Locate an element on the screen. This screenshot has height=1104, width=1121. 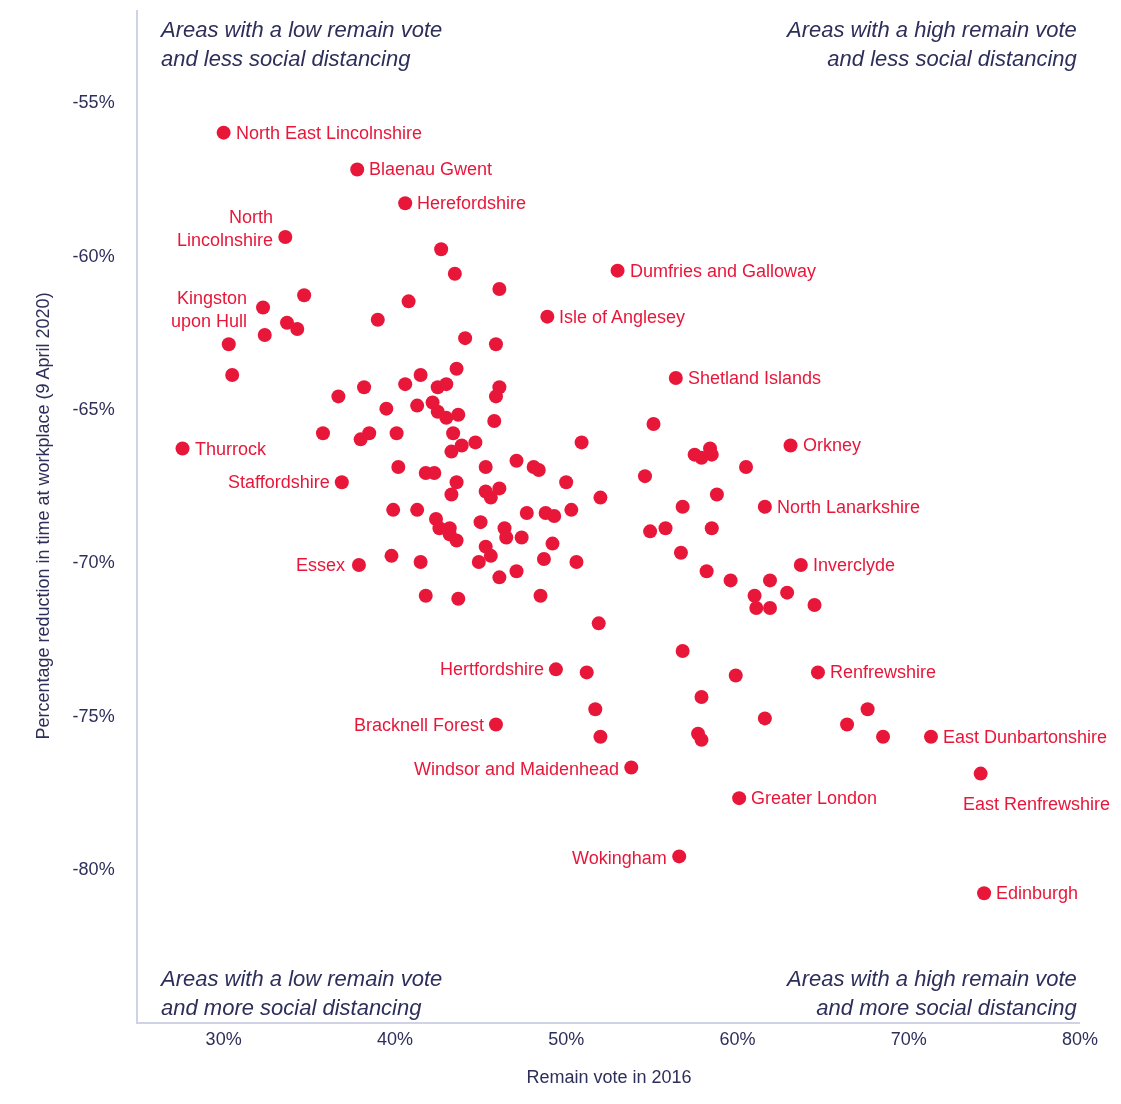
annotation: Greater London is located at coordinates (814, 798).